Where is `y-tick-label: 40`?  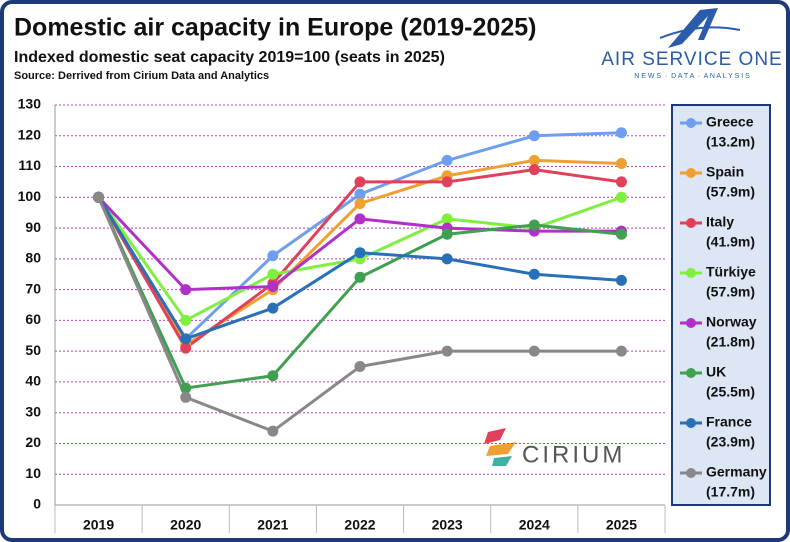 y-tick-label: 40 is located at coordinates (33, 381).